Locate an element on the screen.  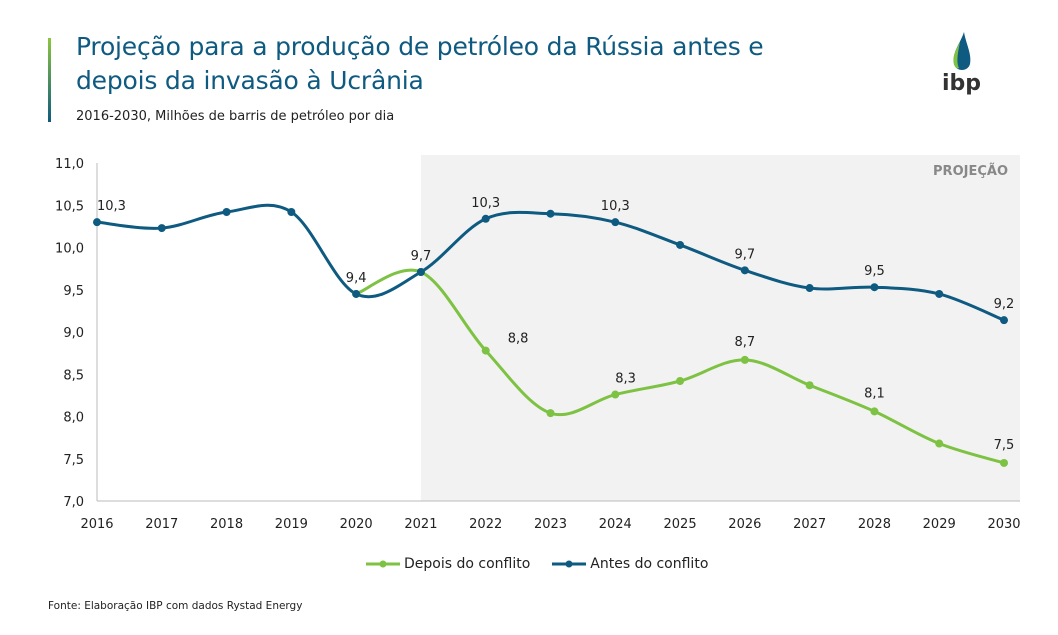
title-line-2: depois da invasão à Ucrânia is located at coordinates (250, 80).